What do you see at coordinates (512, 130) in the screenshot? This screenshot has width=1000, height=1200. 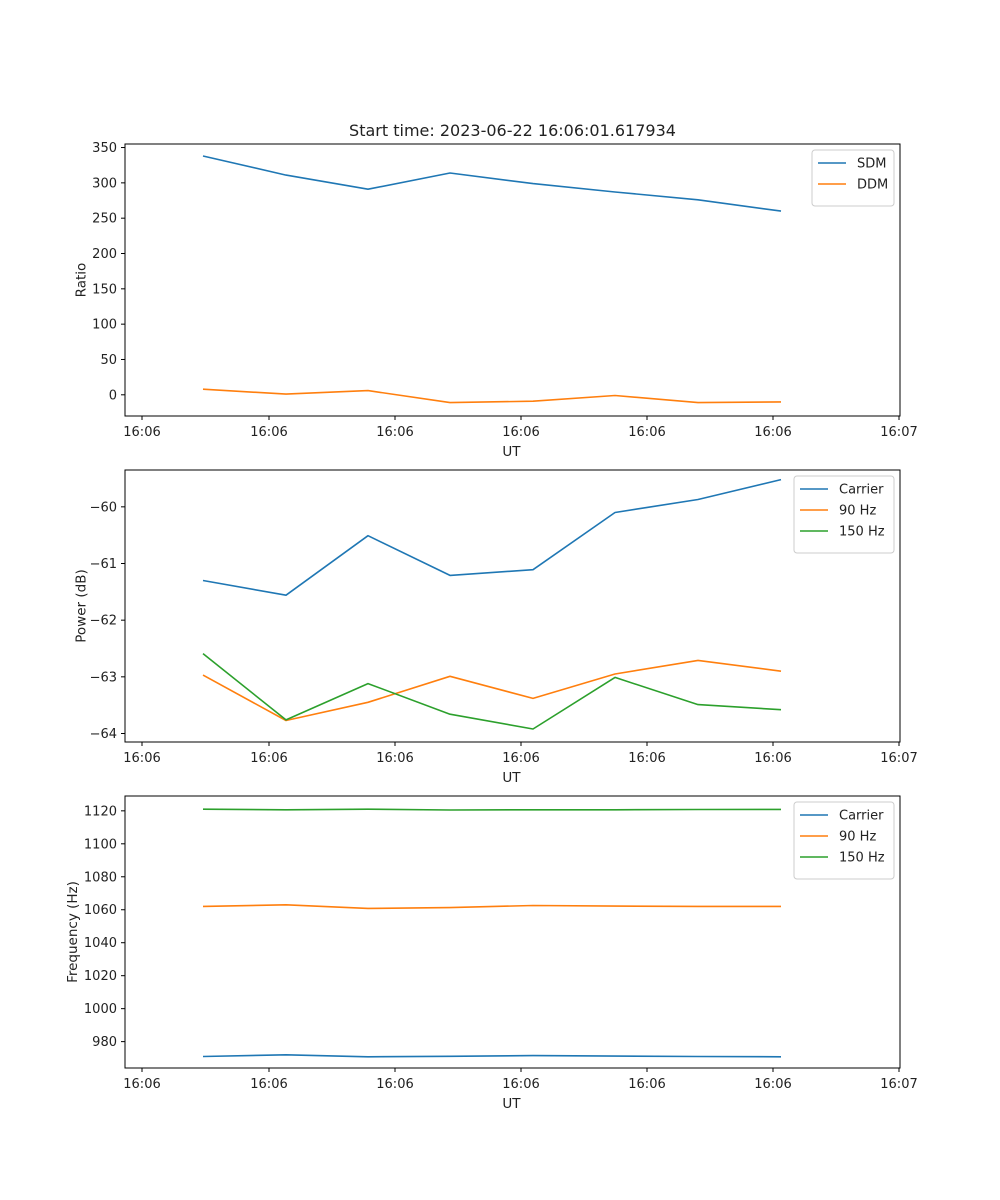 I see `chart-title: Start time: 2023-06-22 16:06:01.617934` at bounding box center [512, 130].